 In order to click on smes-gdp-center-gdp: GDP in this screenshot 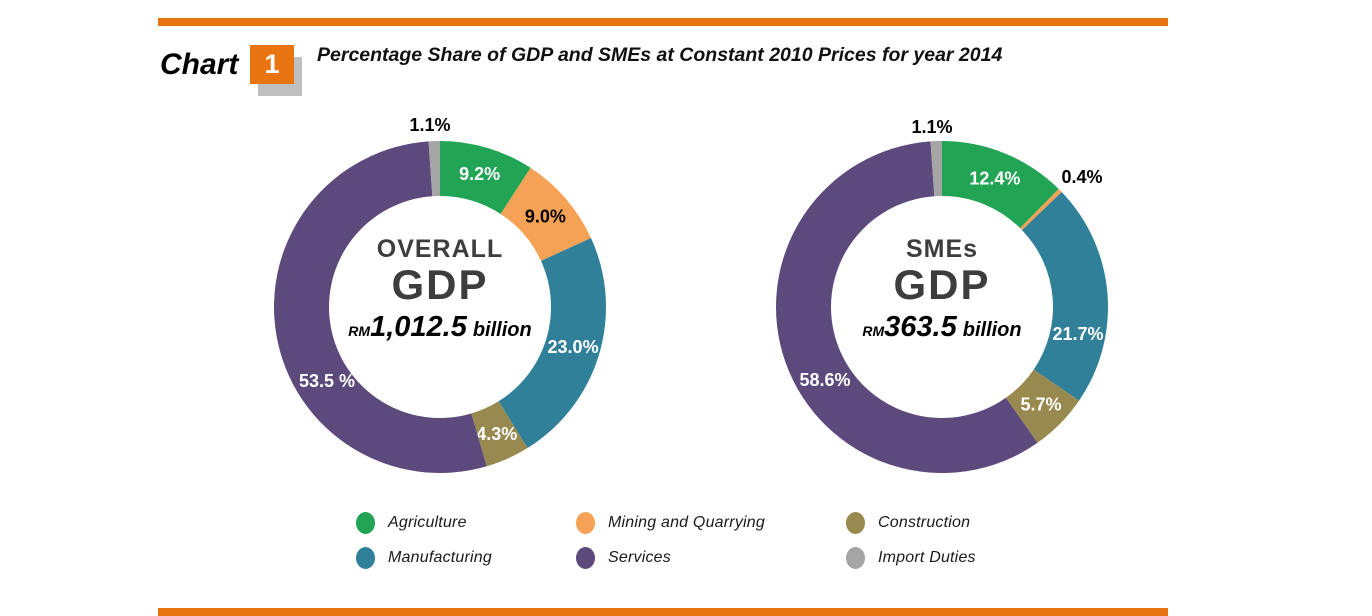, I will do `click(941, 284)`.